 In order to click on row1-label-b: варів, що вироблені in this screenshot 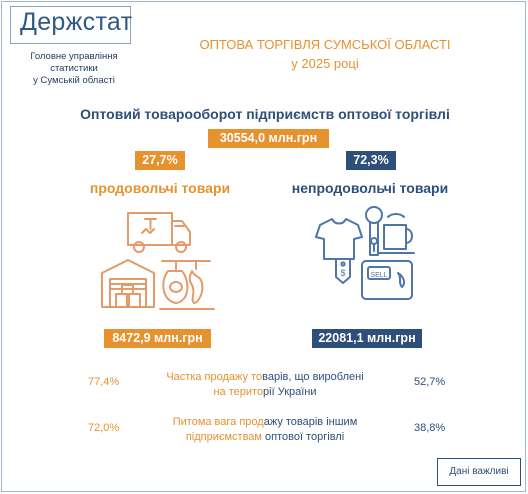, I will do `click(313, 377)`.